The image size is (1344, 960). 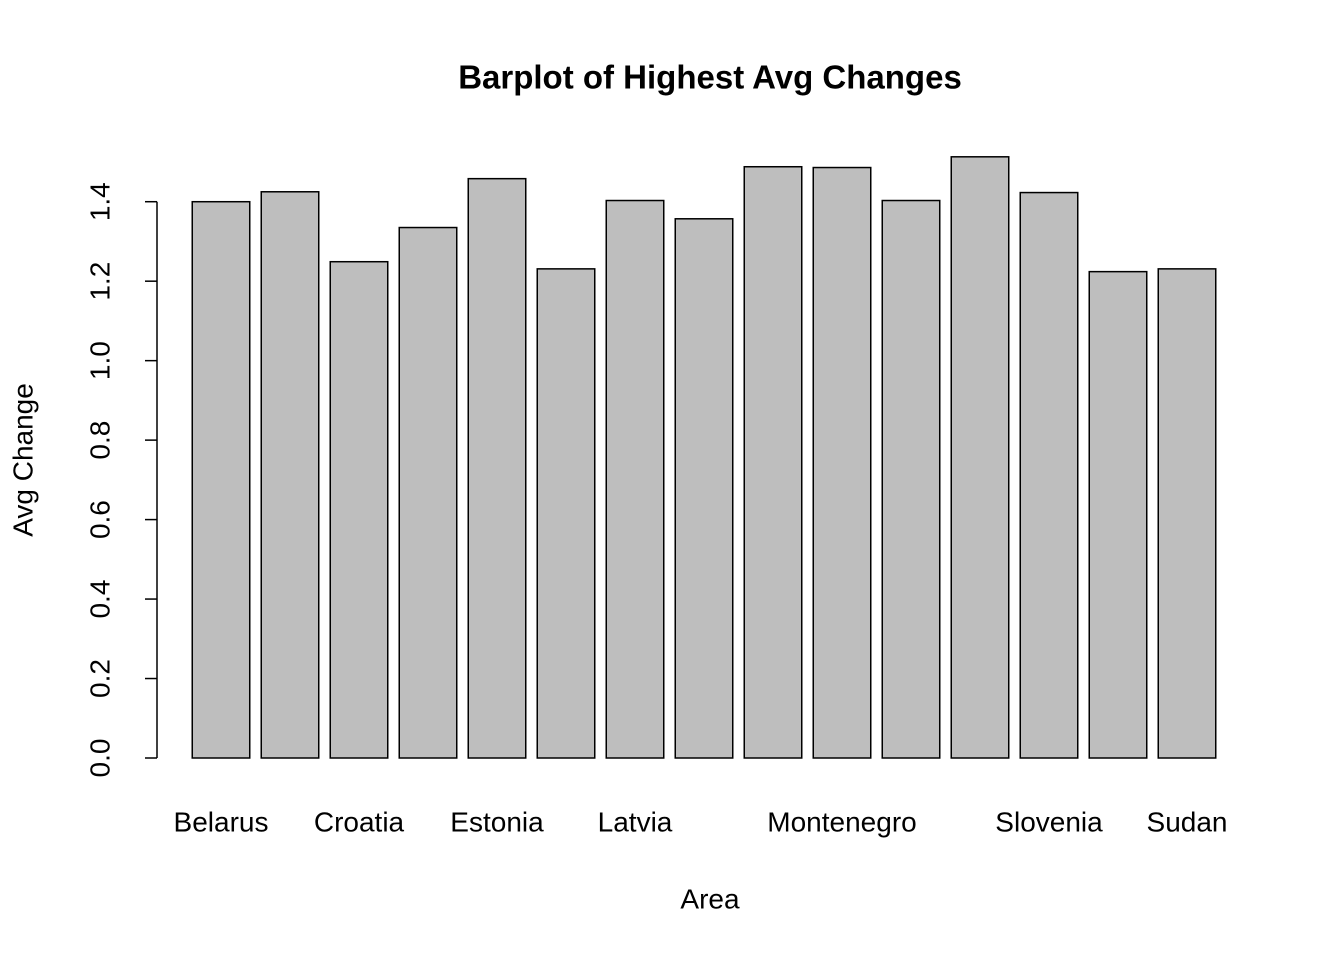 What do you see at coordinates (710, 77) in the screenshot?
I see `chart-title: Barplot of Highest Avg Changes` at bounding box center [710, 77].